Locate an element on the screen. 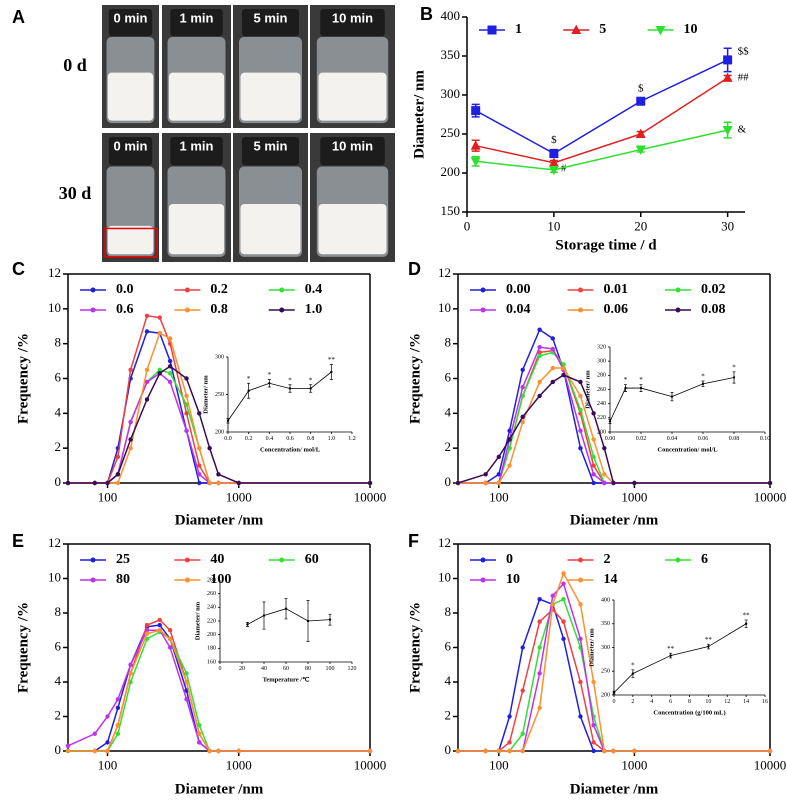 This screenshot has height=803, width=787. y-tick-label: 8 is located at coordinates (58, 342).